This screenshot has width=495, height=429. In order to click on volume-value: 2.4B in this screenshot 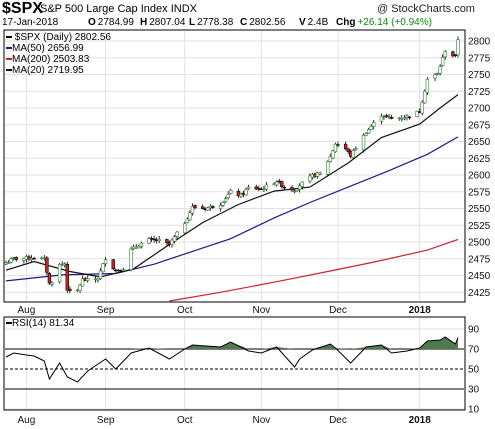, I will do `click(318, 22)`.